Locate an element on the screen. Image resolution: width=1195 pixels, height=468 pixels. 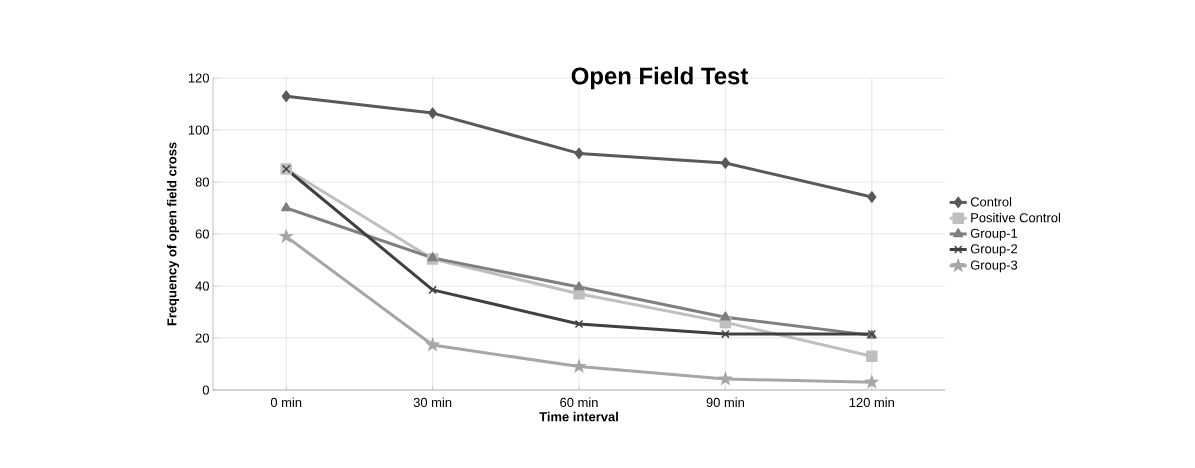
chart-title: Open Field Test is located at coordinates (660, 78).